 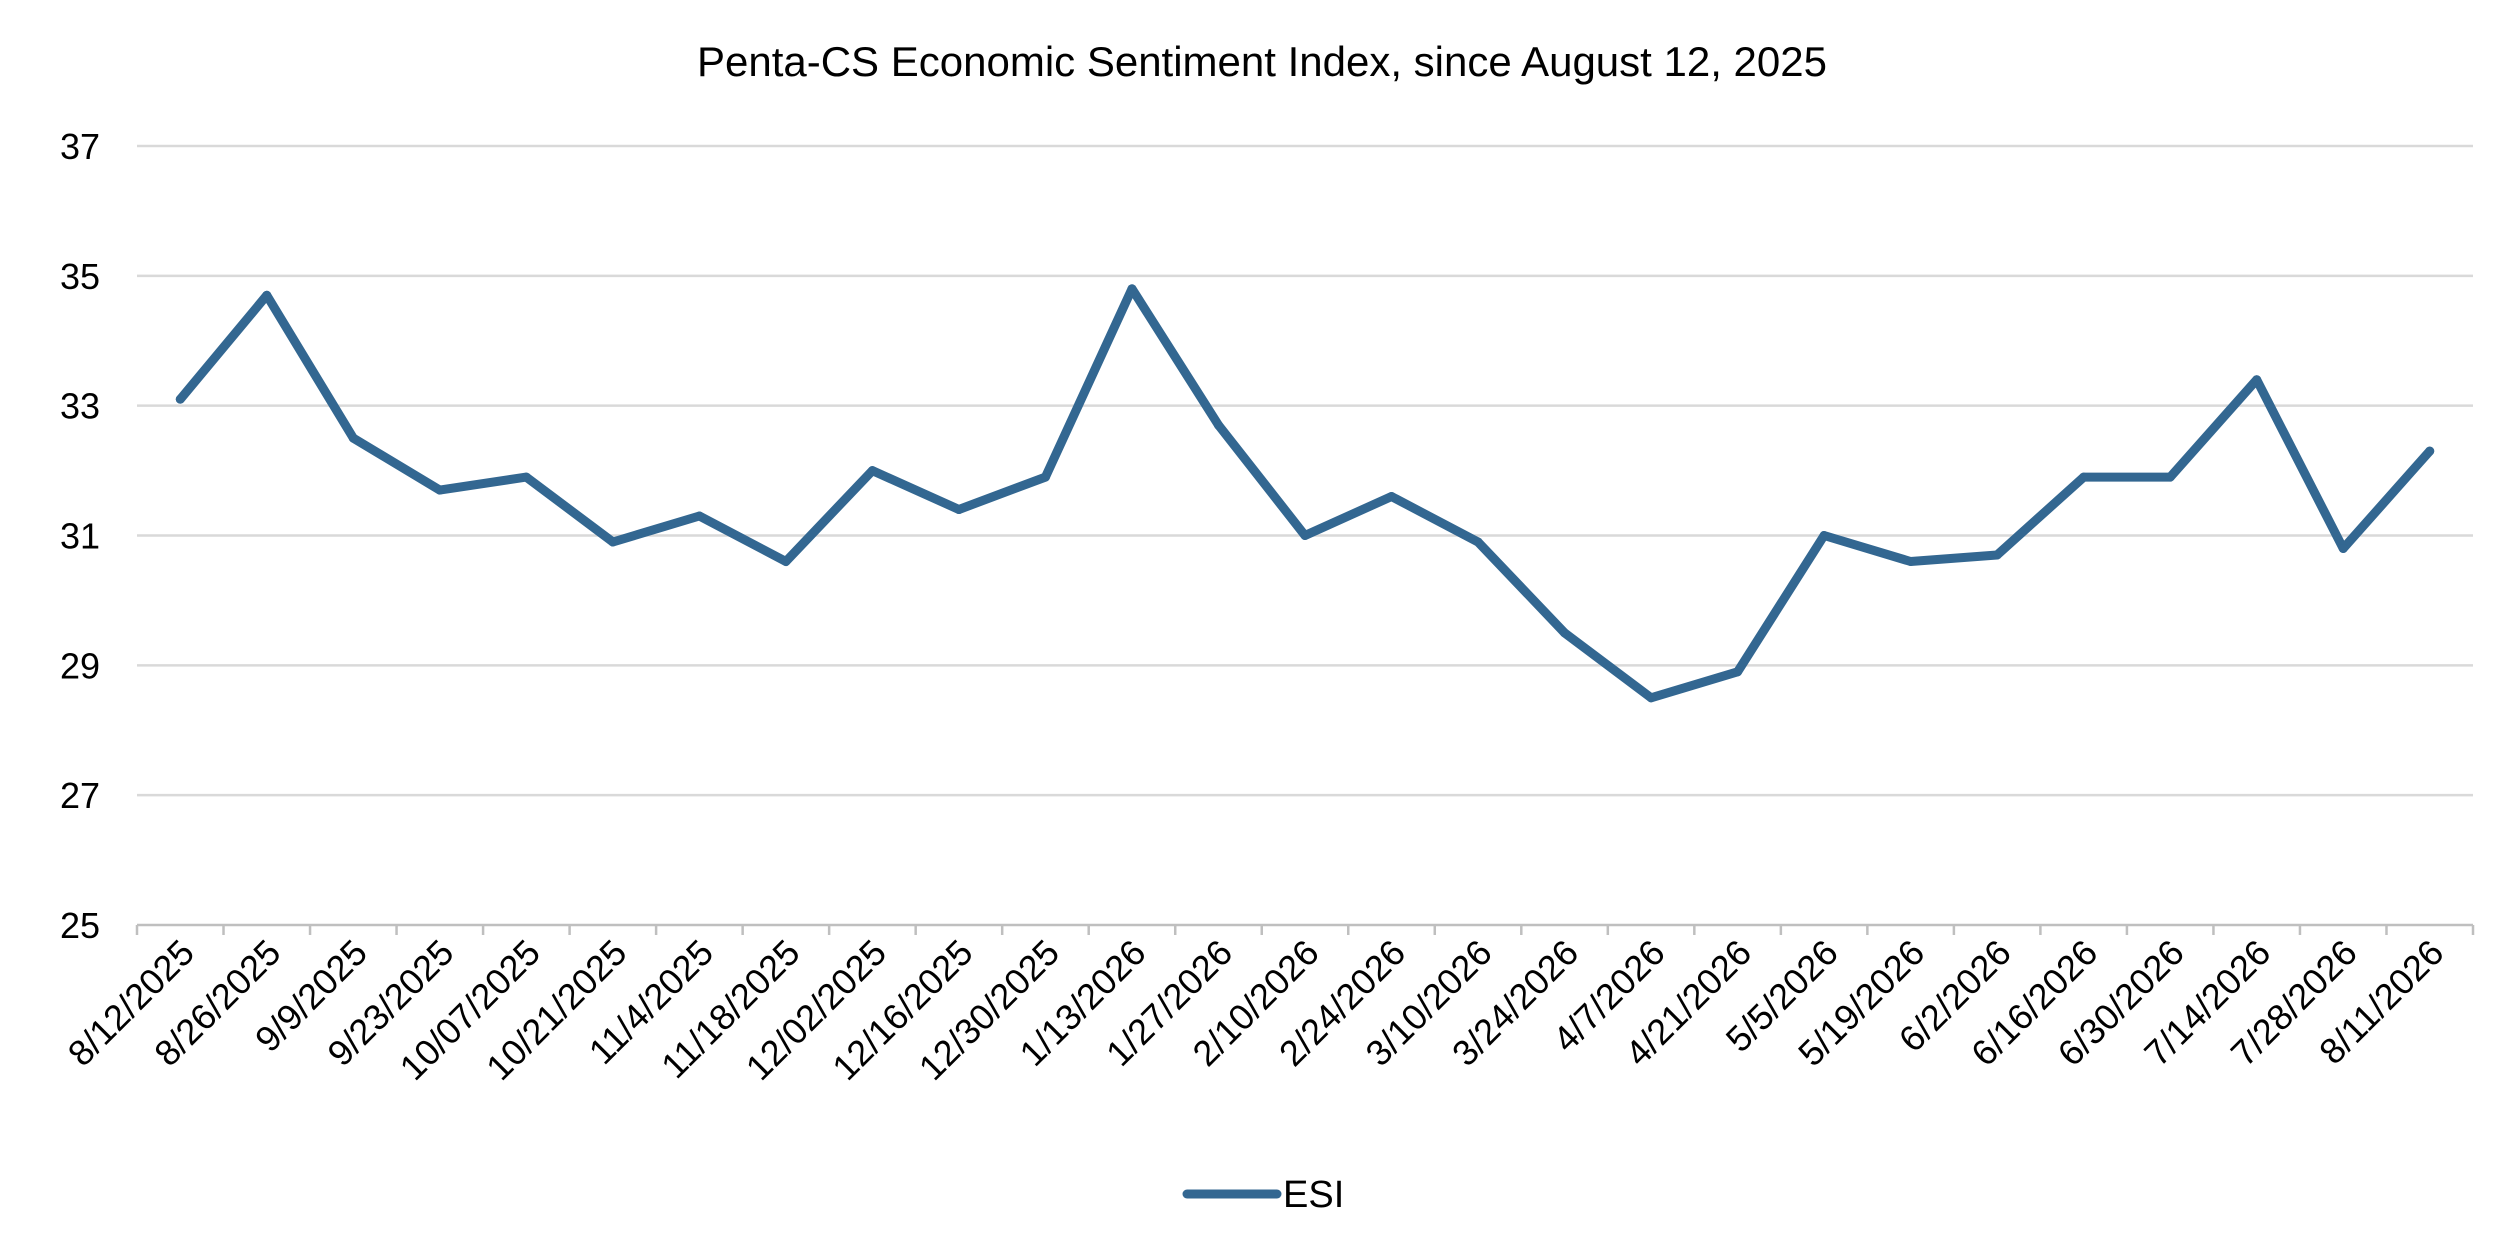 I want to click on y-tick-label-25: 25, so click(x=80, y=925).